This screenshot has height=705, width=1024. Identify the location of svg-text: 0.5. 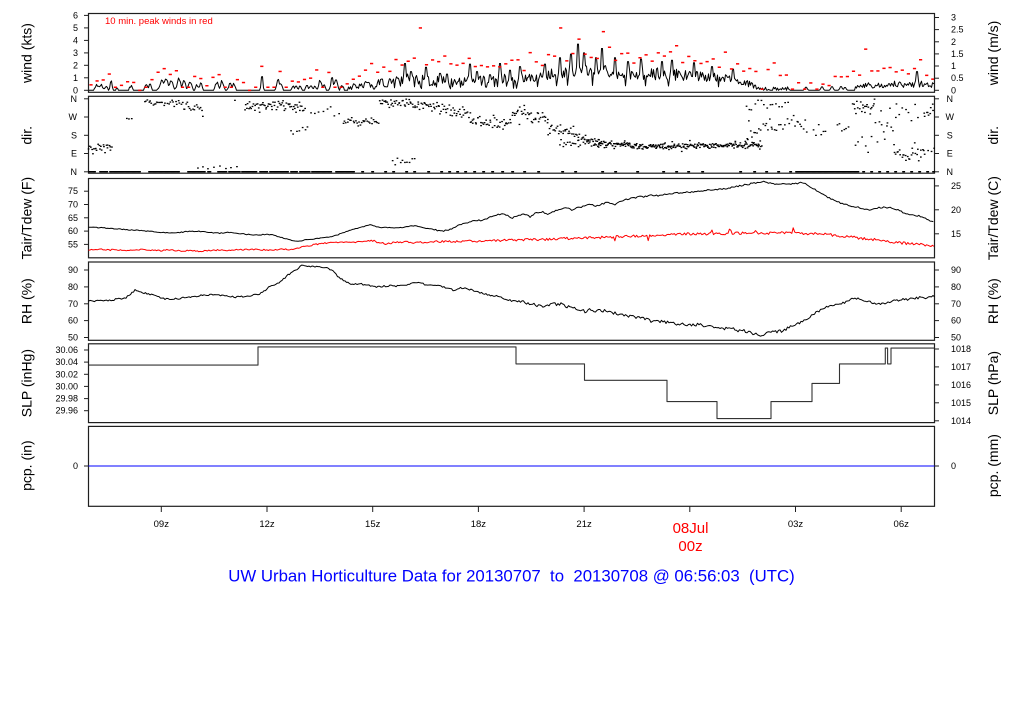
(957, 78).